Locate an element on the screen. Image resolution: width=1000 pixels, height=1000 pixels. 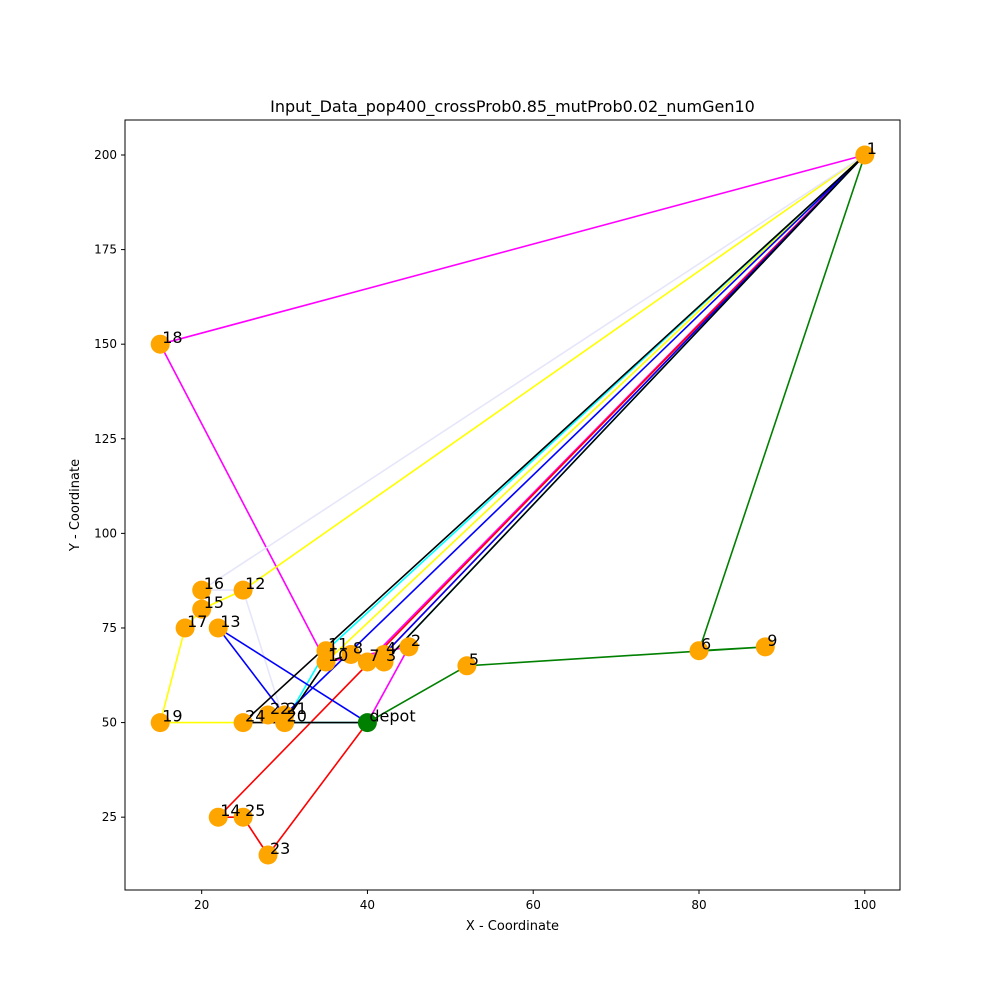
y-tick-label-100: 100 is located at coordinates (105, 533).